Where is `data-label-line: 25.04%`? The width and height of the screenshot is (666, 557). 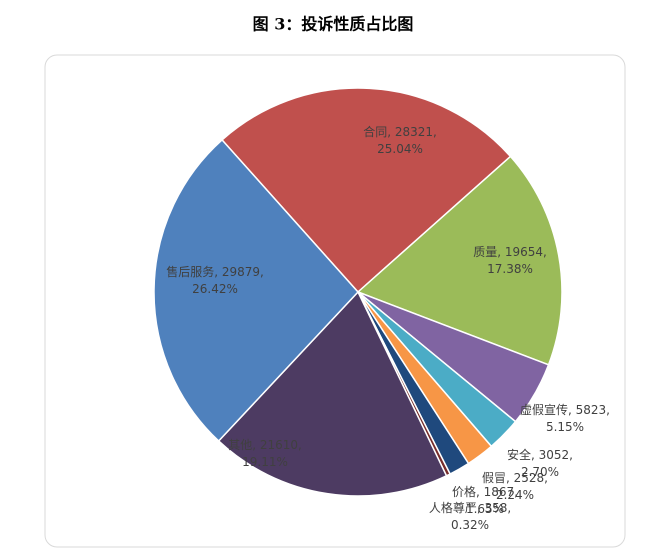 data-label-line: 25.04% is located at coordinates (400, 149).